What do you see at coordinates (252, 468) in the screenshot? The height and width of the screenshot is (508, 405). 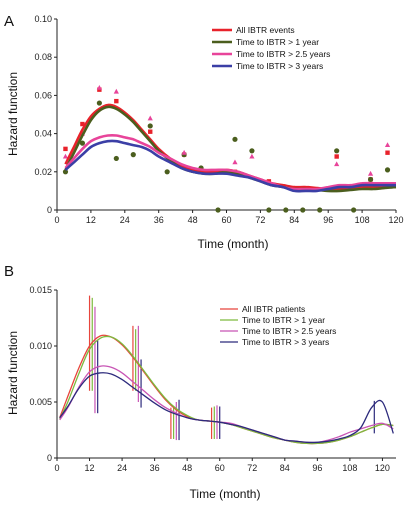 I see `chart-1-x-tick-label: 72` at bounding box center [252, 468].